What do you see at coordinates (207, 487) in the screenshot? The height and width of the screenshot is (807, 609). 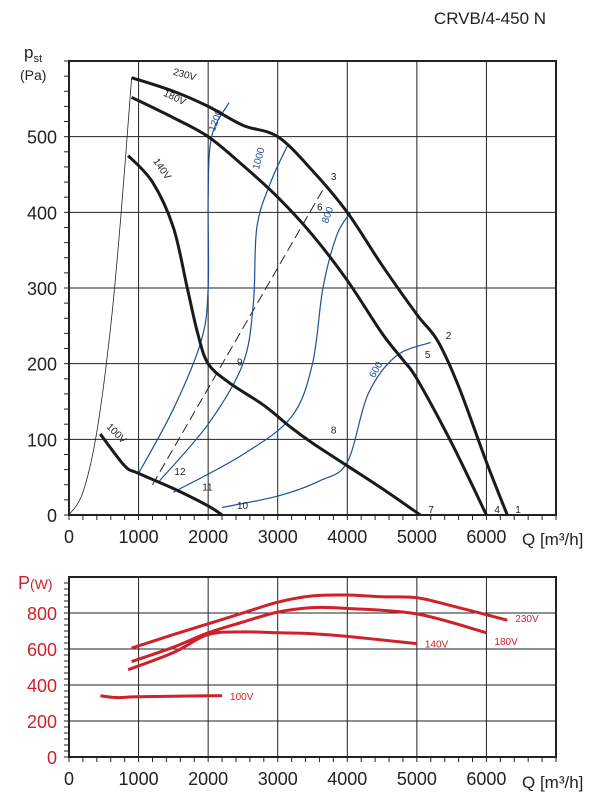 I see `operating-point-label: 11` at bounding box center [207, 487].